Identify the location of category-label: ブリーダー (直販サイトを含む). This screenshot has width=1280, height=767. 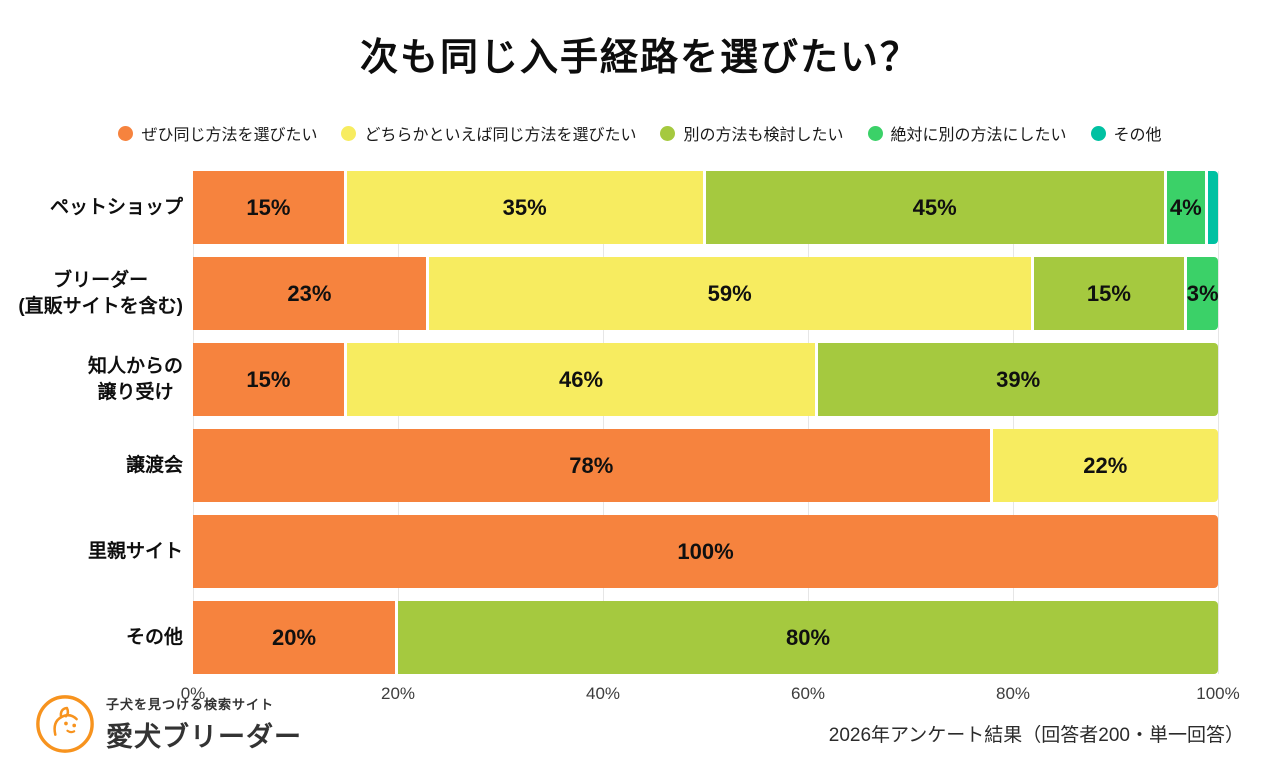
(100, 293).